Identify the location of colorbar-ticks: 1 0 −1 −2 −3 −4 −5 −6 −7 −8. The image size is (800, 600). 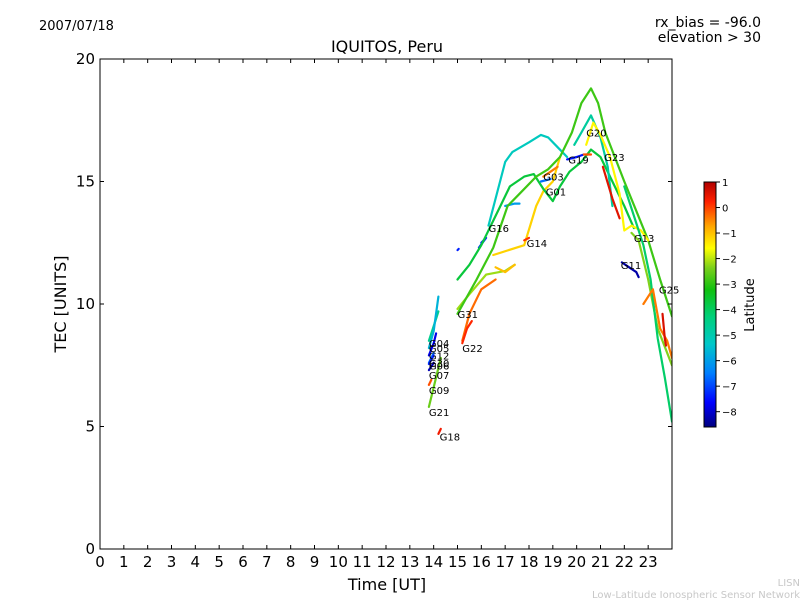
(726, 298).